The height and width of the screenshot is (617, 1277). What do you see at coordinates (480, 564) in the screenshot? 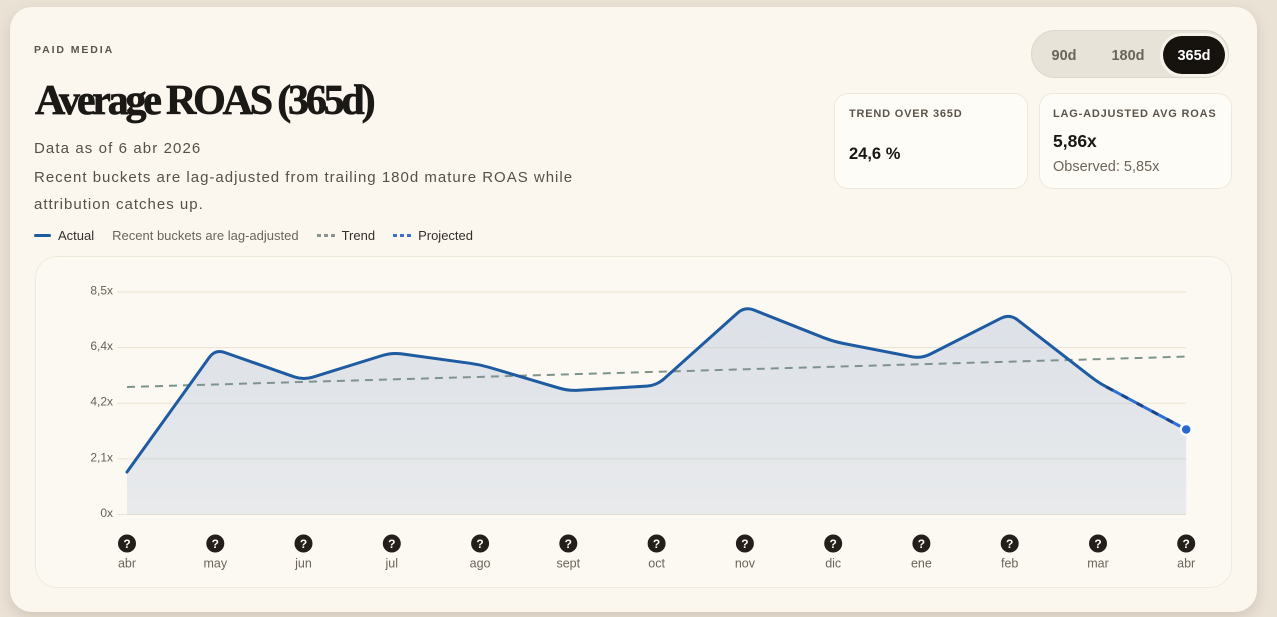
I see `svg-text: ago` at bounding box center [480, 564].